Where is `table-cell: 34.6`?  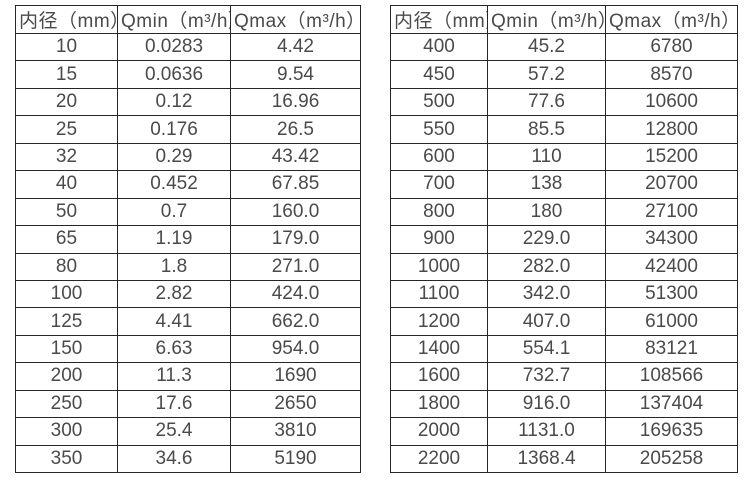
table-cell: 34.6 is located at coordinates (174, 459).